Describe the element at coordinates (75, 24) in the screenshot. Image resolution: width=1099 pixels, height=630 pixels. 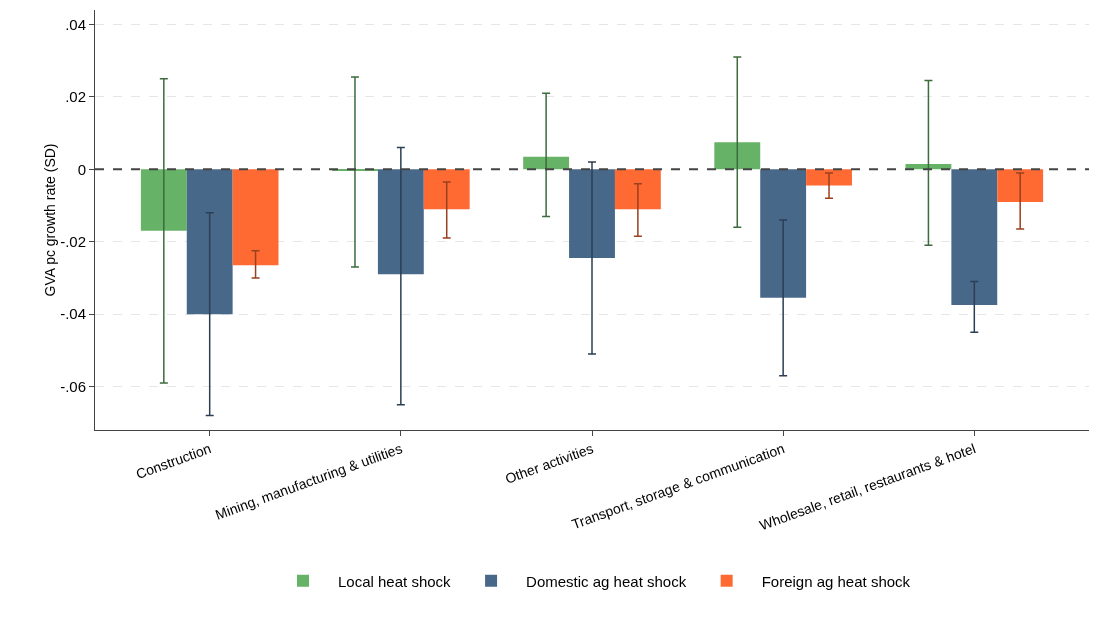
I see `y-tick-label: .04` at that location.